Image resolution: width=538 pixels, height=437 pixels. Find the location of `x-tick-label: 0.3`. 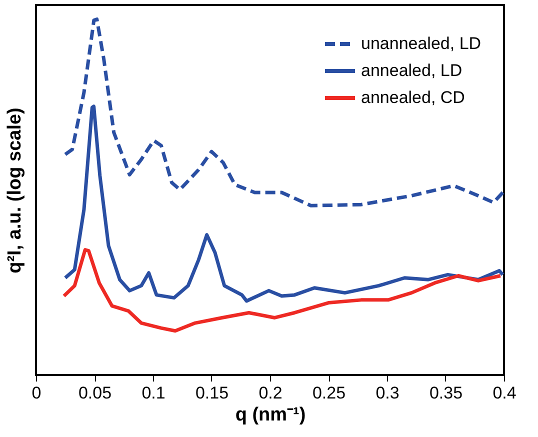

x-tick-label: 0.3 is located at coordinates (388, 393).